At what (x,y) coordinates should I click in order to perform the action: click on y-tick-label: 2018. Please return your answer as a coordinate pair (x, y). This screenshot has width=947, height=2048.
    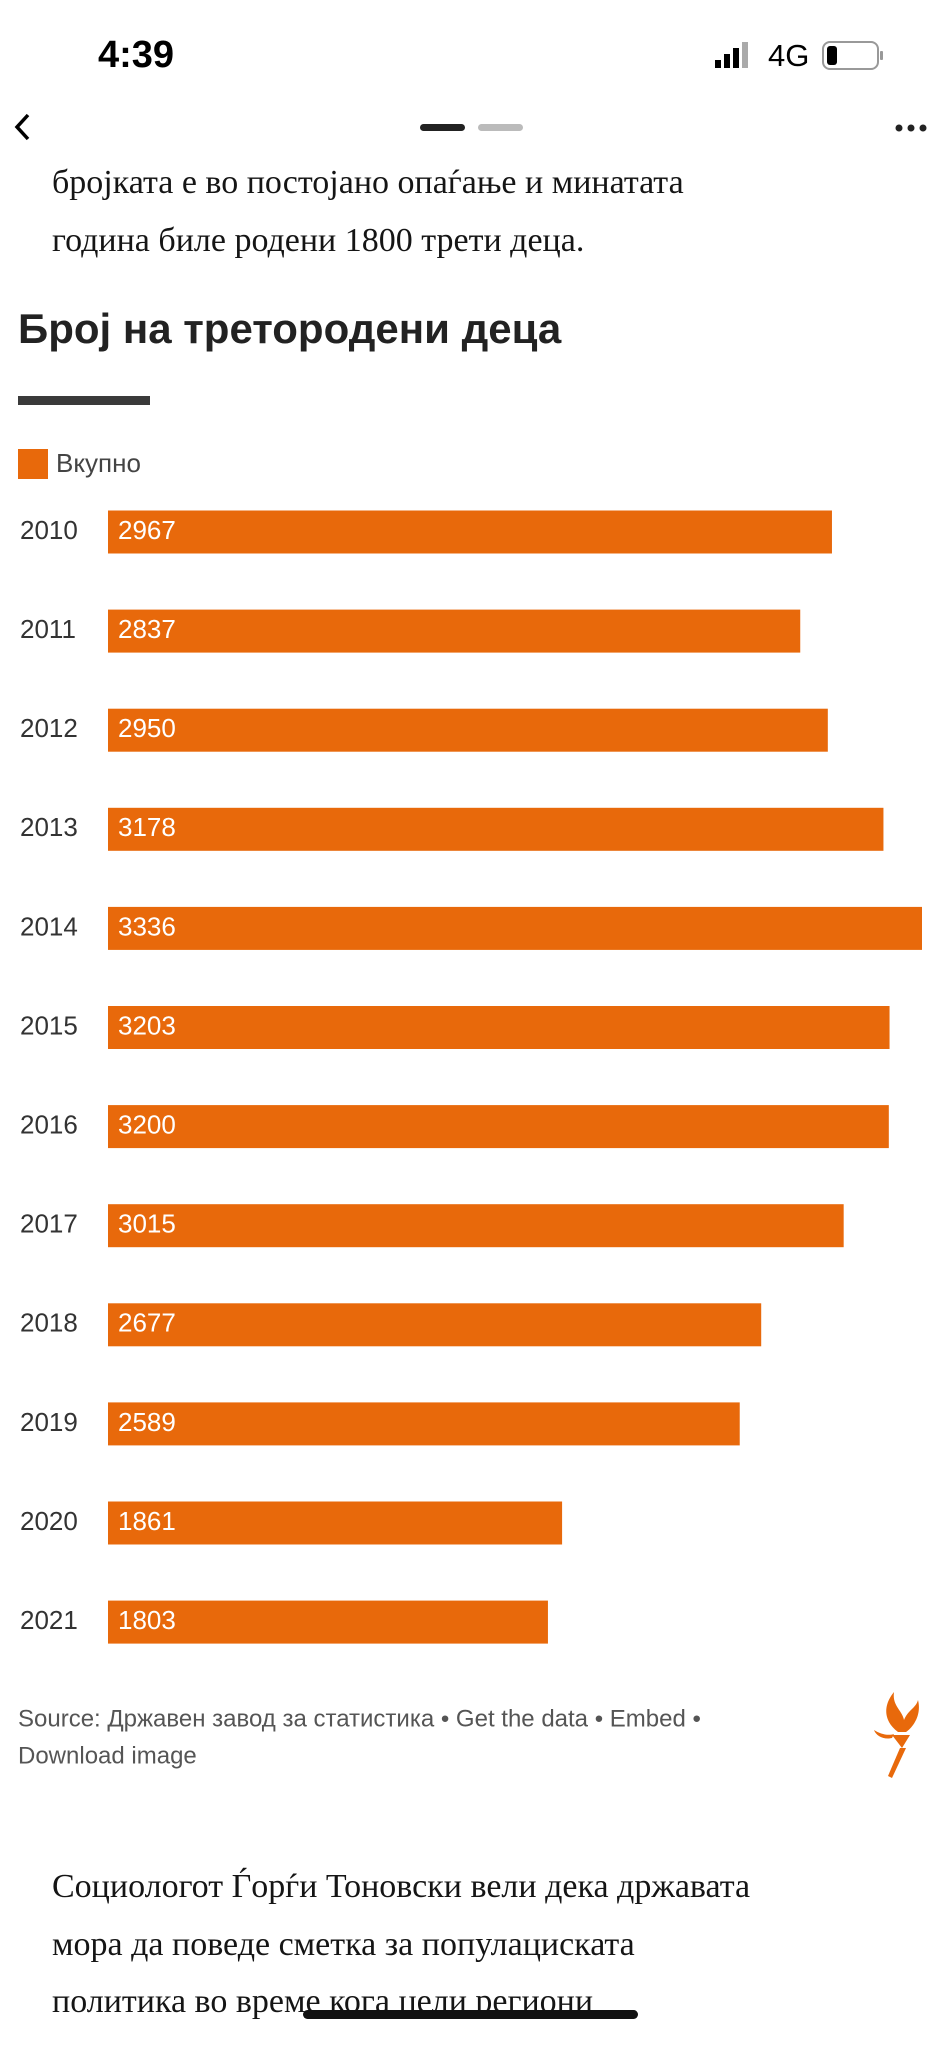
    Looking at the image, I should click on (49, 1323).